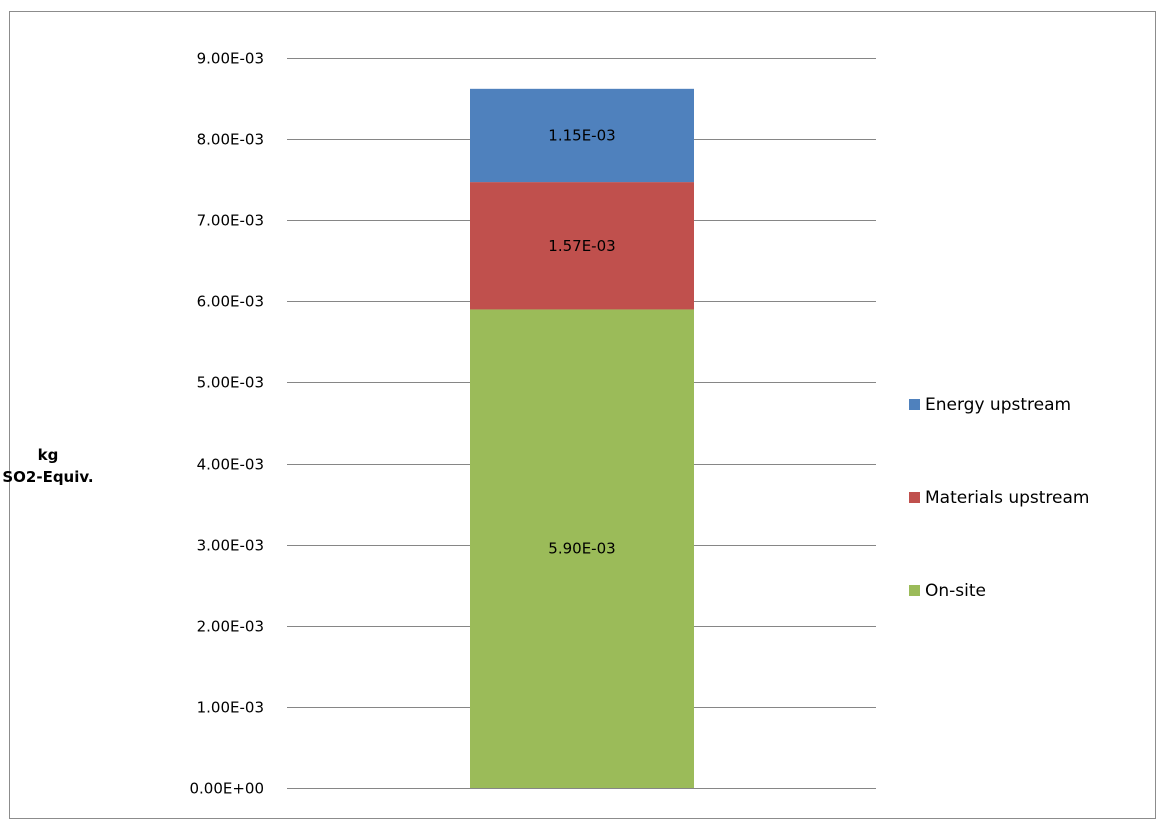  Describe the element at coordinates (914, 404) in the screenshot. I see `legend-swatch-energy-upstream` at that location.